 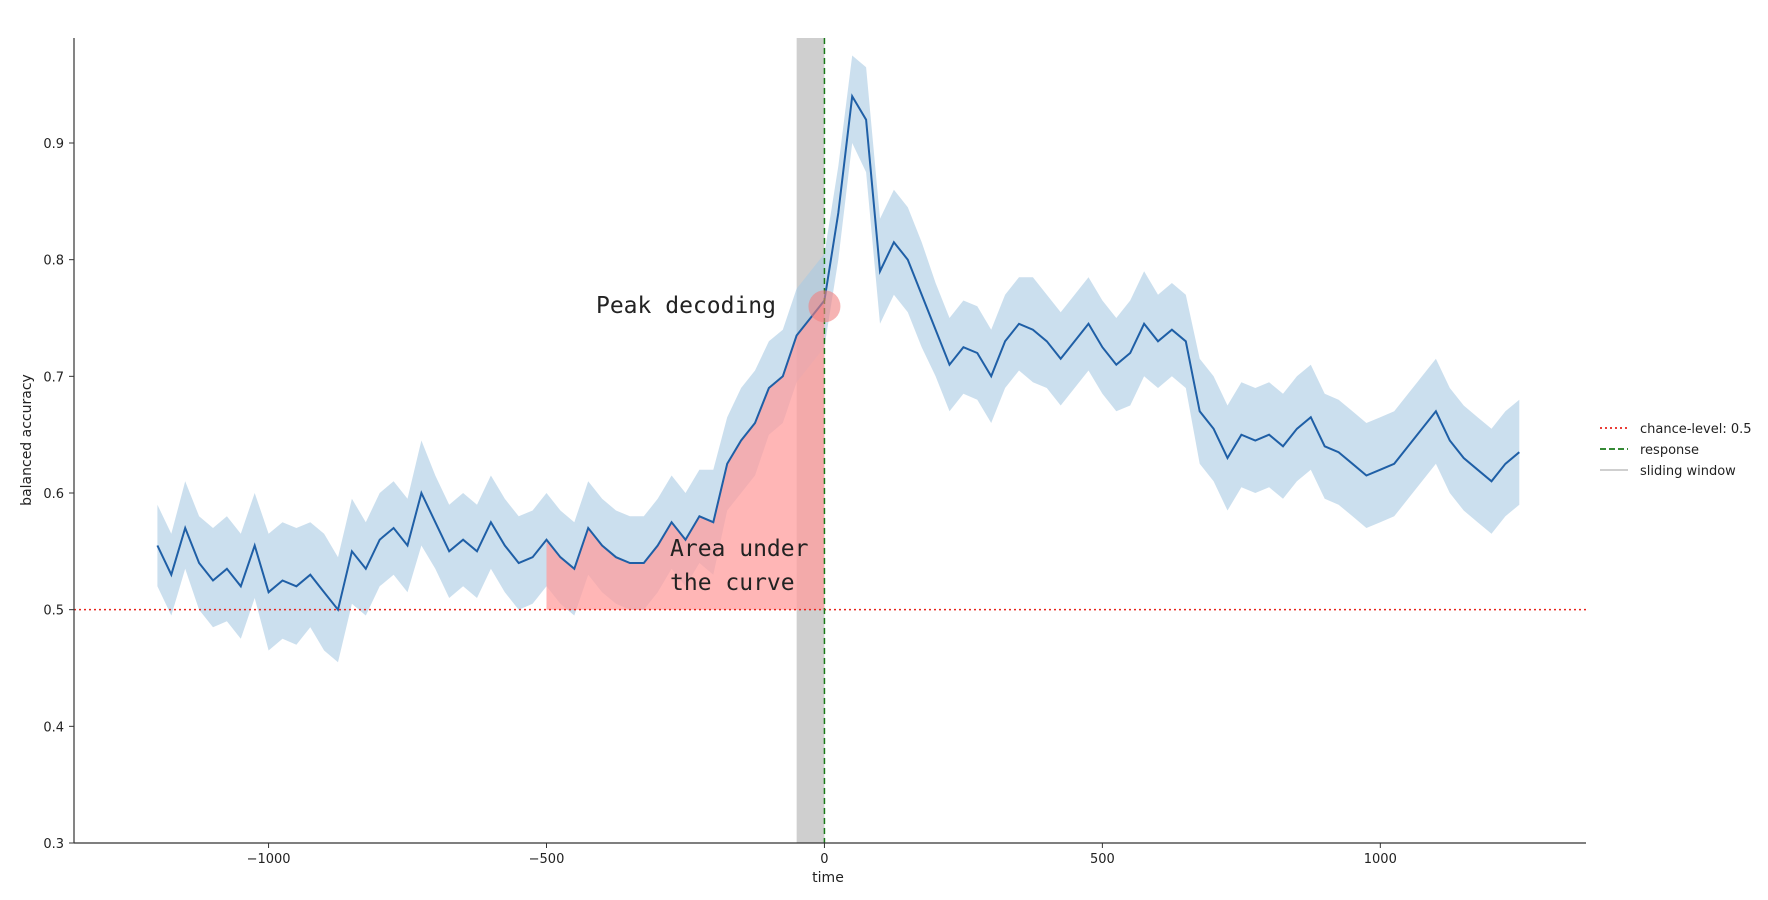 What do you see at coordinates (269, 859) in the screenshot?
I see `x-tick-label: −1000` at bounding box center [269, 859].